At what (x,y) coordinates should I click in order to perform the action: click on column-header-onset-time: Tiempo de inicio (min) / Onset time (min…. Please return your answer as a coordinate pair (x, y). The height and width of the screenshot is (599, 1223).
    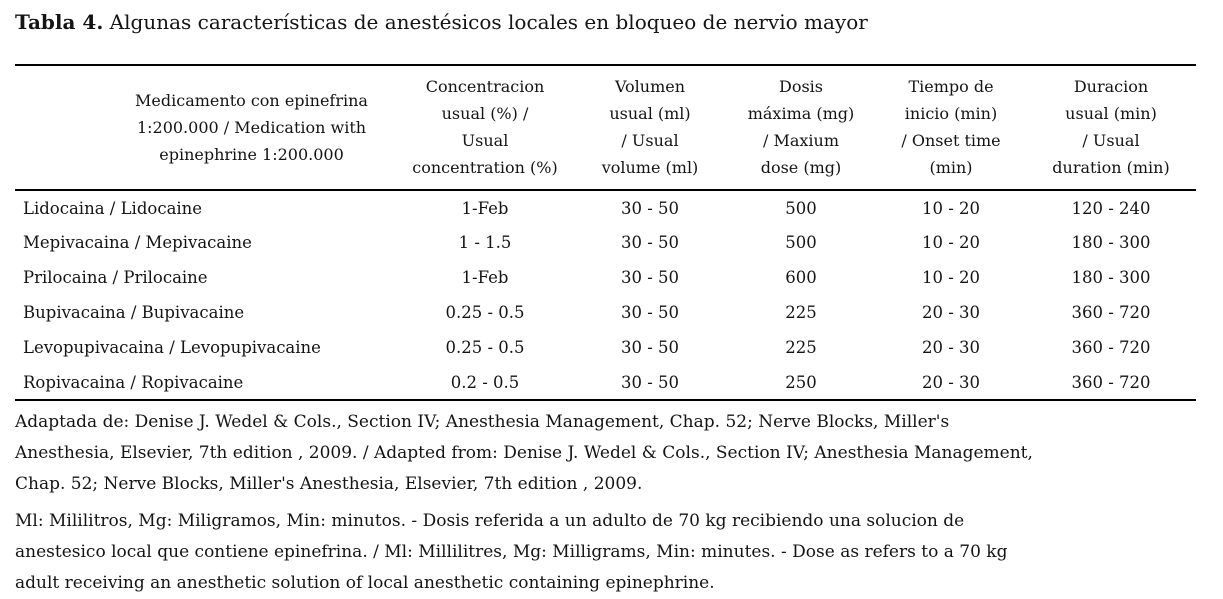
    Looking at the image, I should click on (951, 128).